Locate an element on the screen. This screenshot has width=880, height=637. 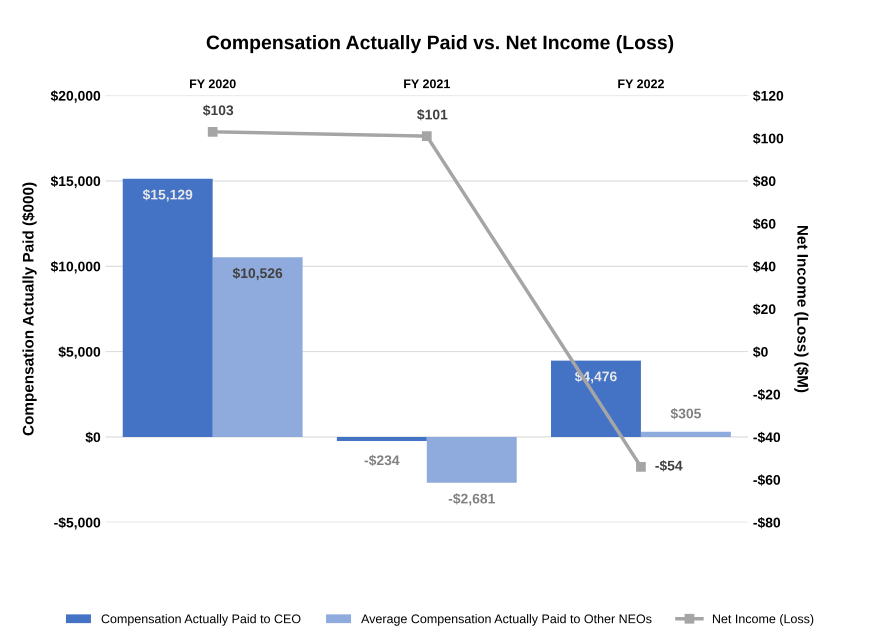
y-tick-label: $15,000 is located at coordinates (75, 182).